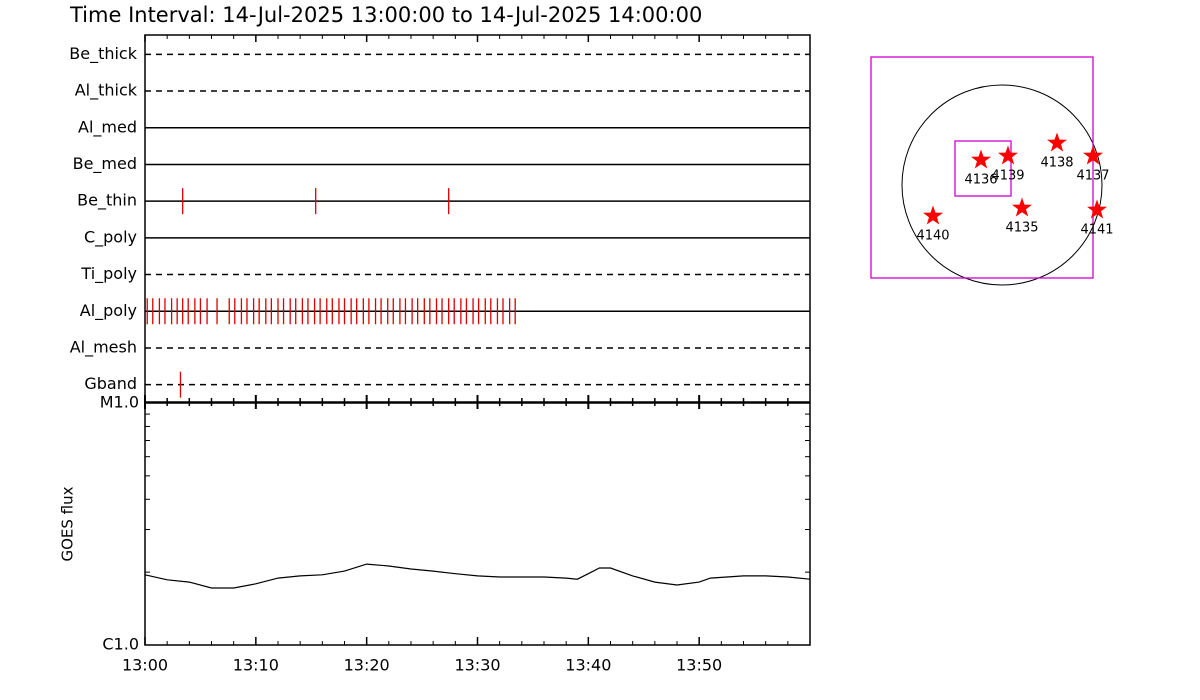 The image size is (1200, 700). Describe the element at coordinates (110, 237) in the screenshot. I see `filter-label: C_poly` at that location.